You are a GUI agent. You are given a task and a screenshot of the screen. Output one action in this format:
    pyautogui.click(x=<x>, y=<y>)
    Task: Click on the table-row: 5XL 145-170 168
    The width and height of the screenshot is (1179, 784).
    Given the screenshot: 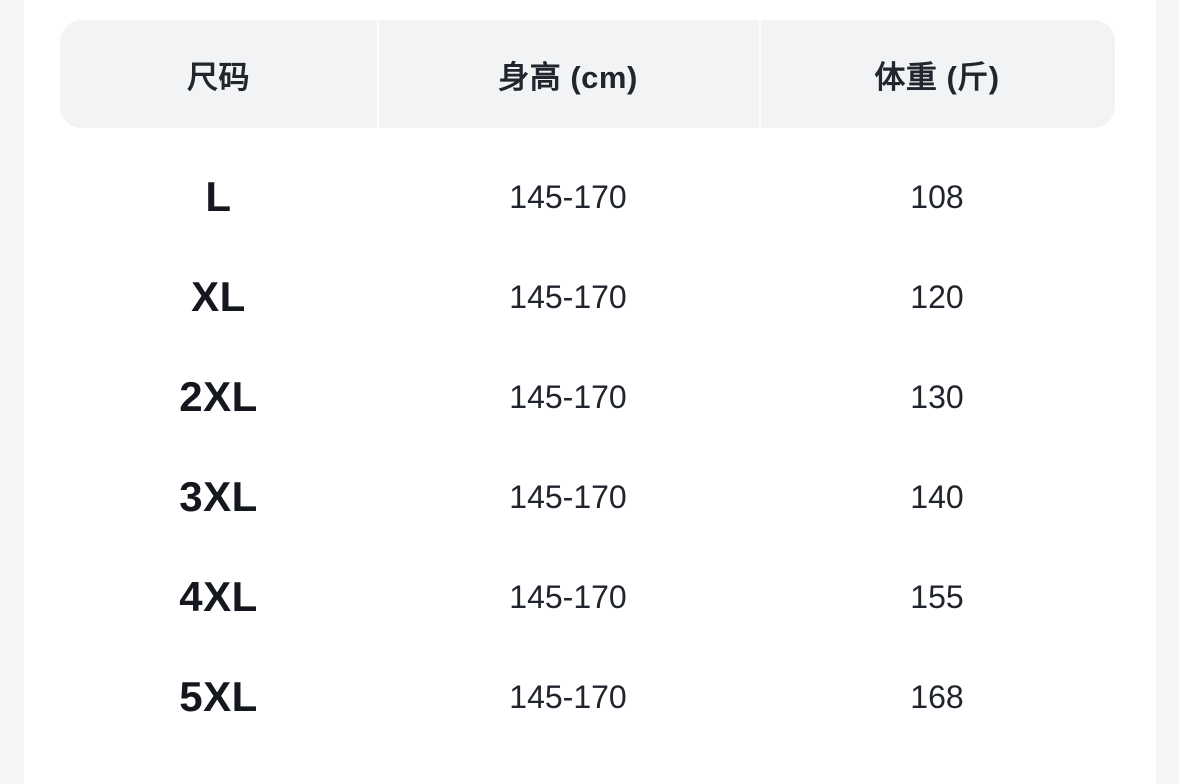 What is the action you would take?
    pyautogui.click(x=587, y=697)
    